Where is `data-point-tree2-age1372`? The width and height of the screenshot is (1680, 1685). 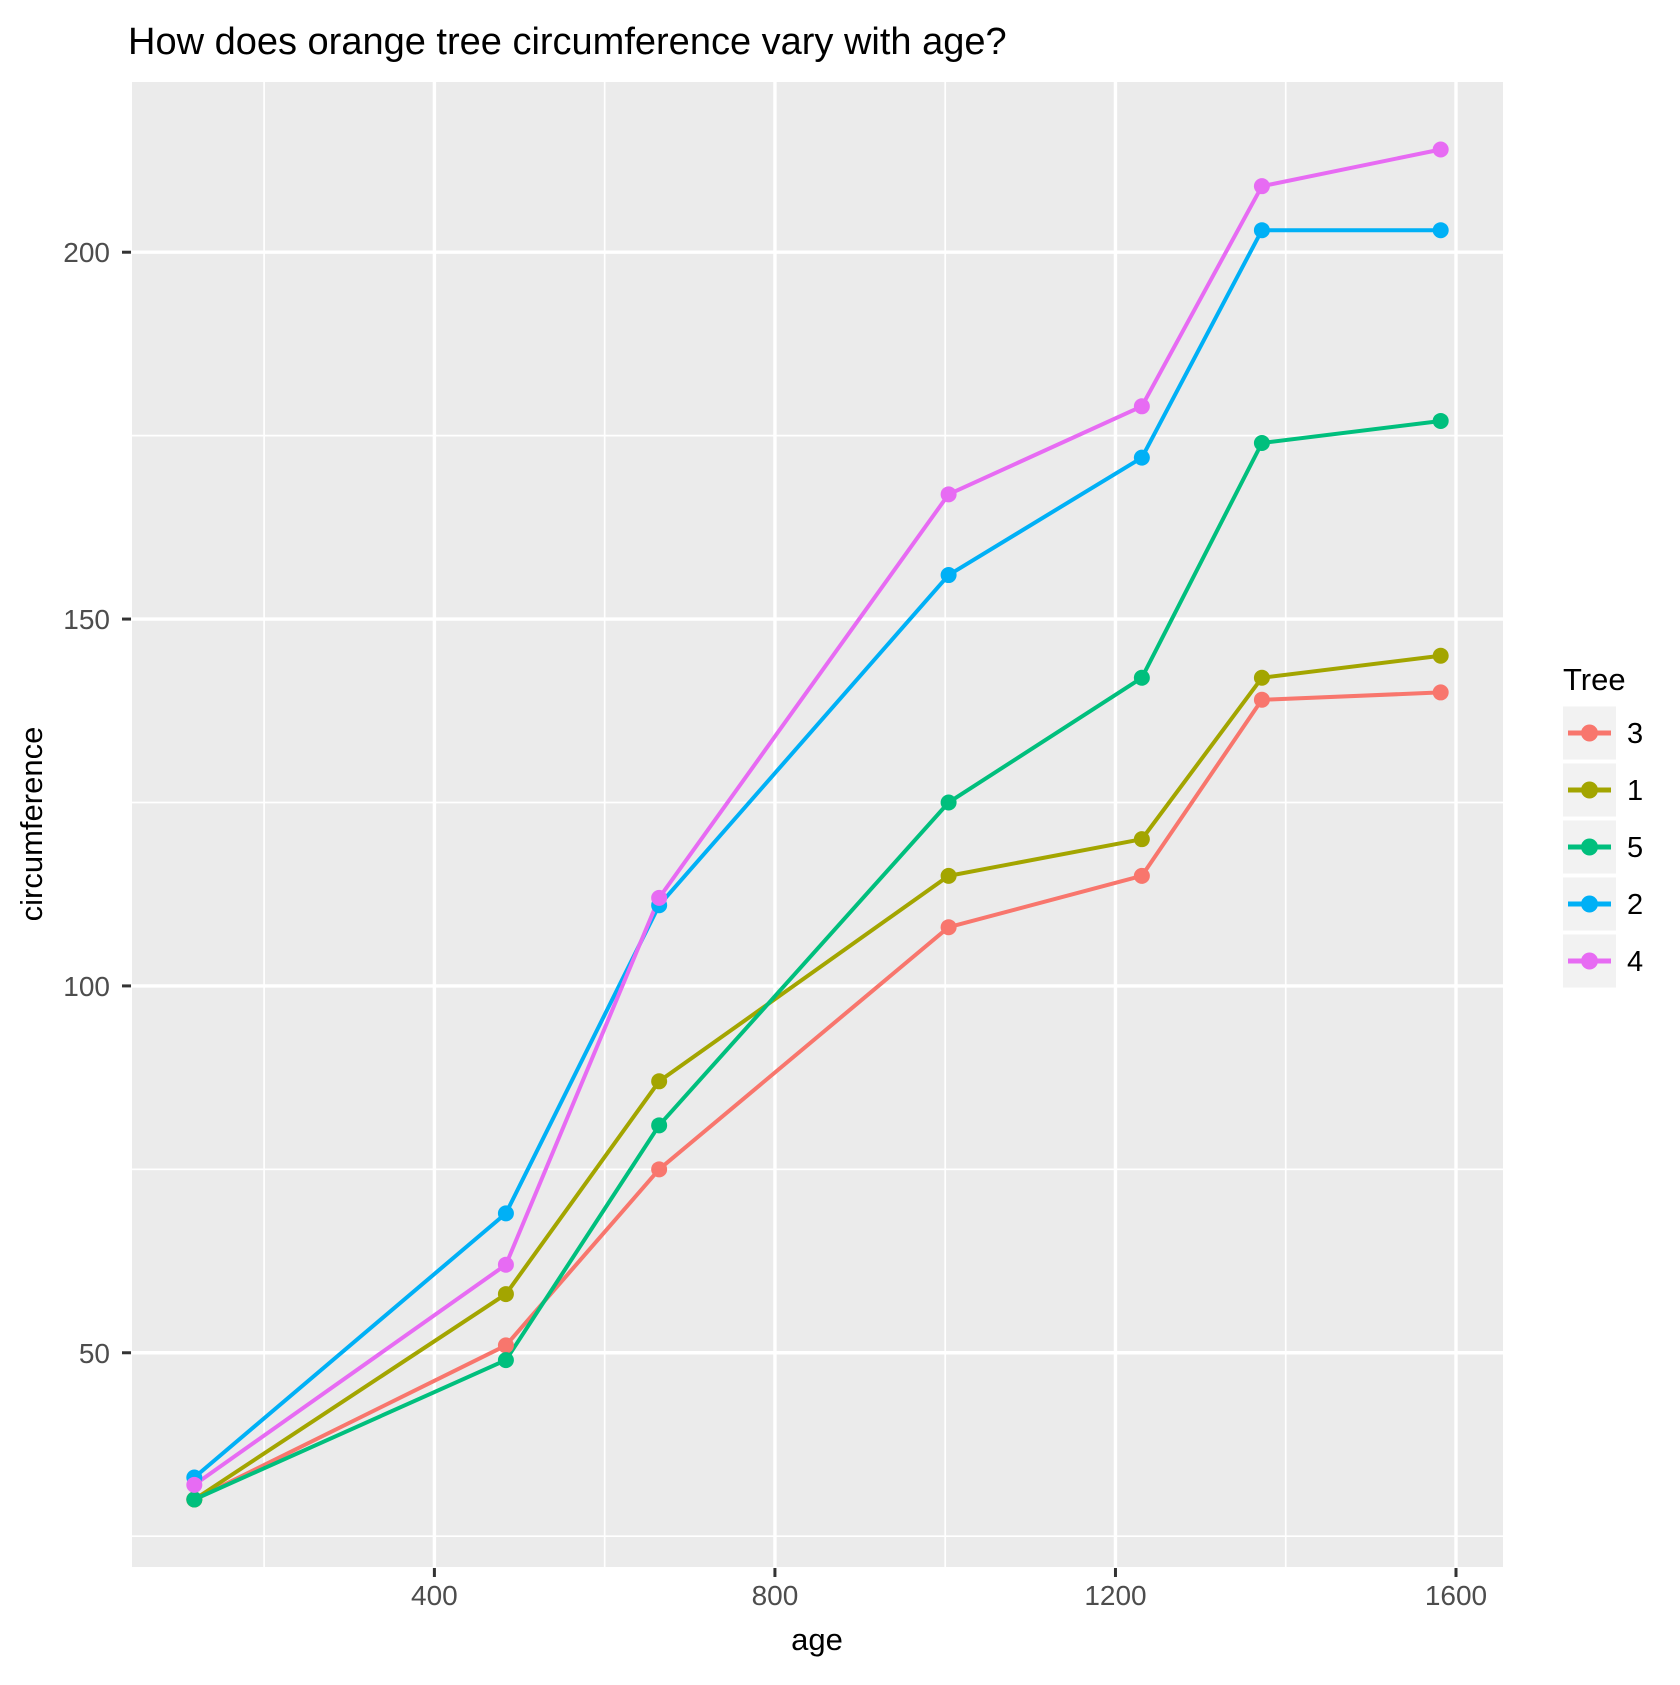 data-point-tree2-age1372 is located at coordinates (1261, 230).